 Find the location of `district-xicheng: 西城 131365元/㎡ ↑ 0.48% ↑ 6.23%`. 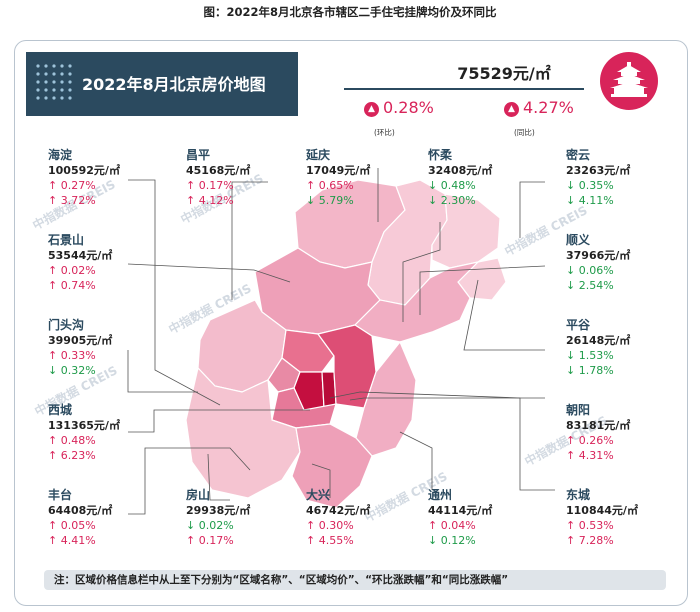

district-xicheng: 西城 131365元/㎡ ↑ 0.48% ↑ 6.23% is located at coordinates (84, 433).